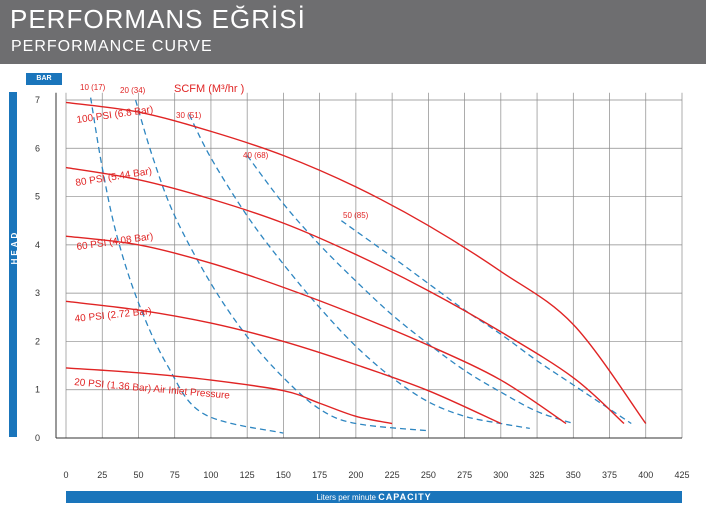 The image size is (709, 516). I want to click on air-curve-label: 30 (51), so click(189, 115).